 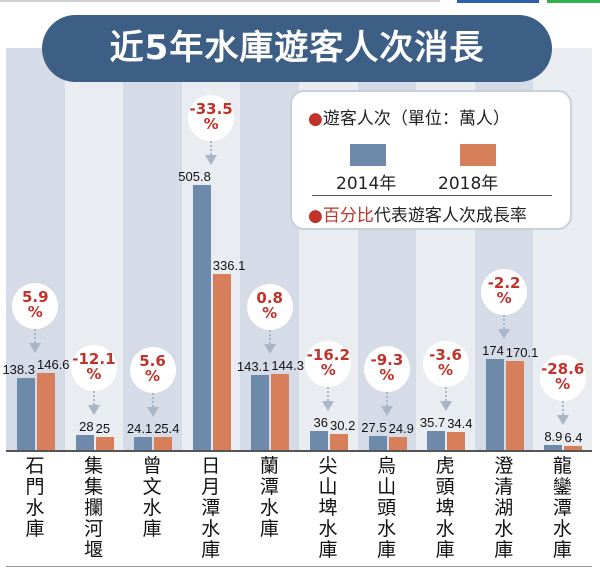 What do you see at coordinates (328, 508) in the screenshot?
I see `category-label-char: 埤` at bounding box center [328, 508].